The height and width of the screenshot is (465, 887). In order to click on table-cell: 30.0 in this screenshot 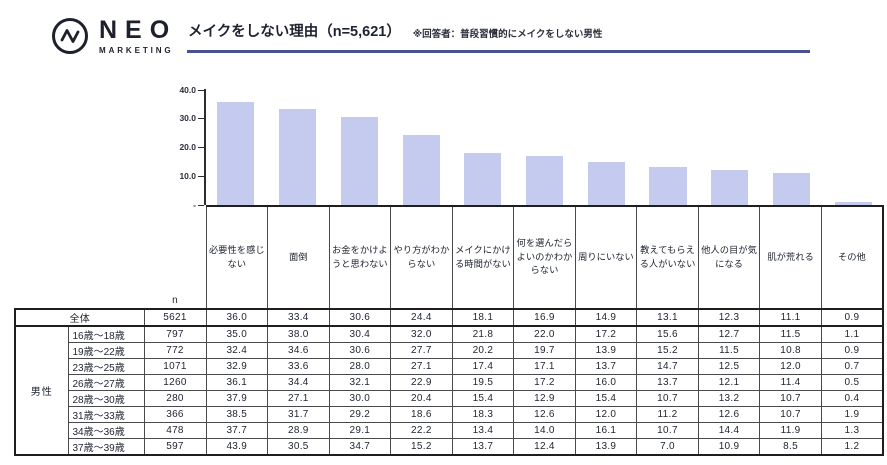, I will do `click(360, 398)`.